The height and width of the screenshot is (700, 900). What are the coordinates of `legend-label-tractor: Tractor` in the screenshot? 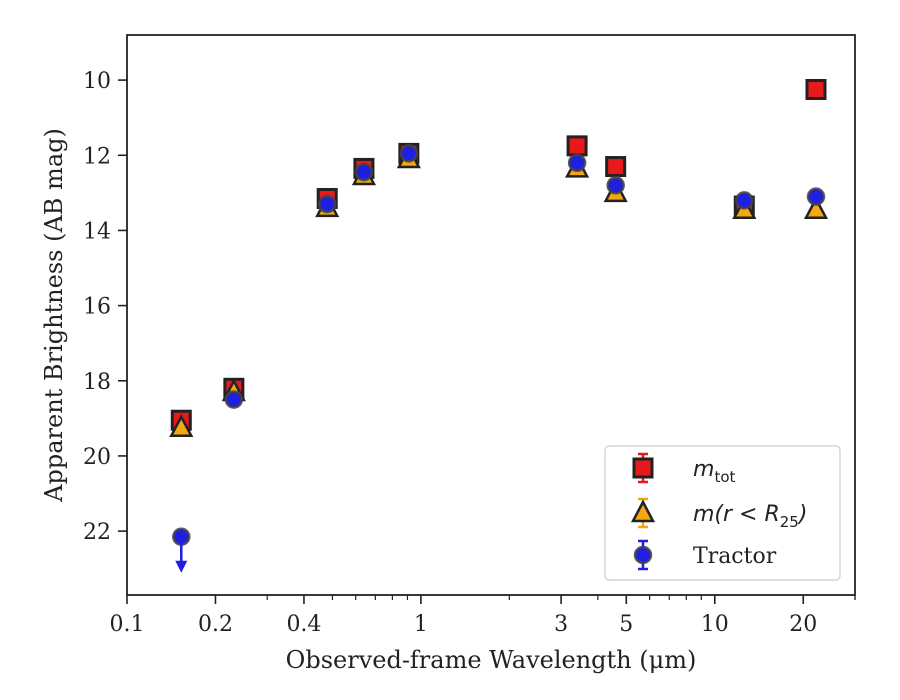 It's located at (735, 556).